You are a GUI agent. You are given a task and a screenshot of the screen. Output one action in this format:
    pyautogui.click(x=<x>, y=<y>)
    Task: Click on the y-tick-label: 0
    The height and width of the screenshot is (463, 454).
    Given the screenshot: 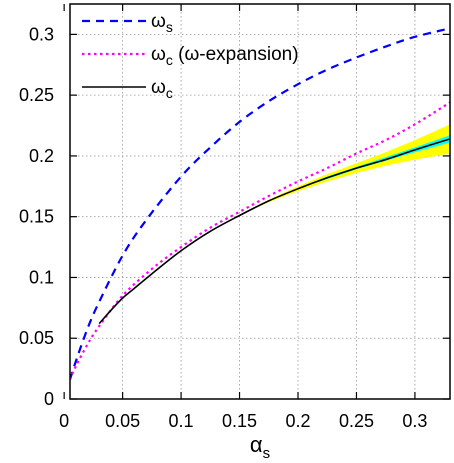 What is the action you would take?
    pyautogui.click(x=49, y=399)
    